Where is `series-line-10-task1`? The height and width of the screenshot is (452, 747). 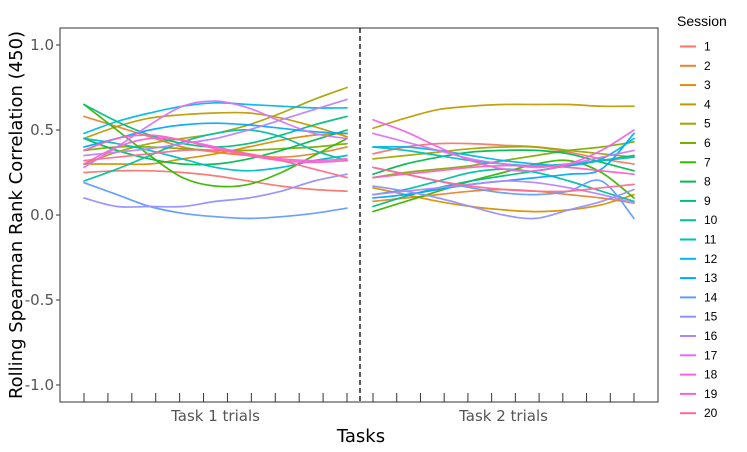 series-line-10-task1 is located at coordinates (215, 155).